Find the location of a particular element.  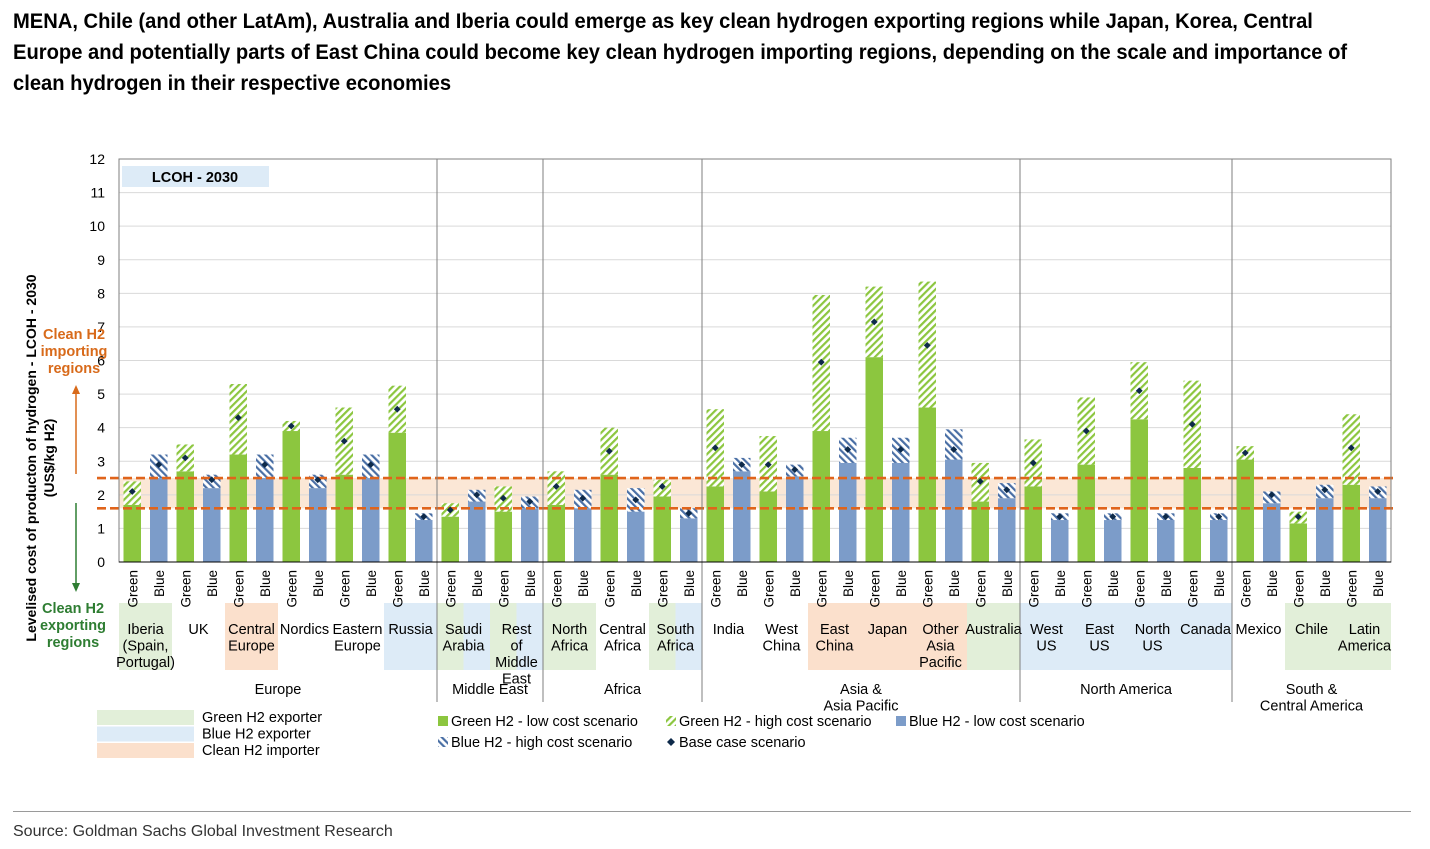

chart-title: LCOH - 2030 is located at coordinates (195, 178).